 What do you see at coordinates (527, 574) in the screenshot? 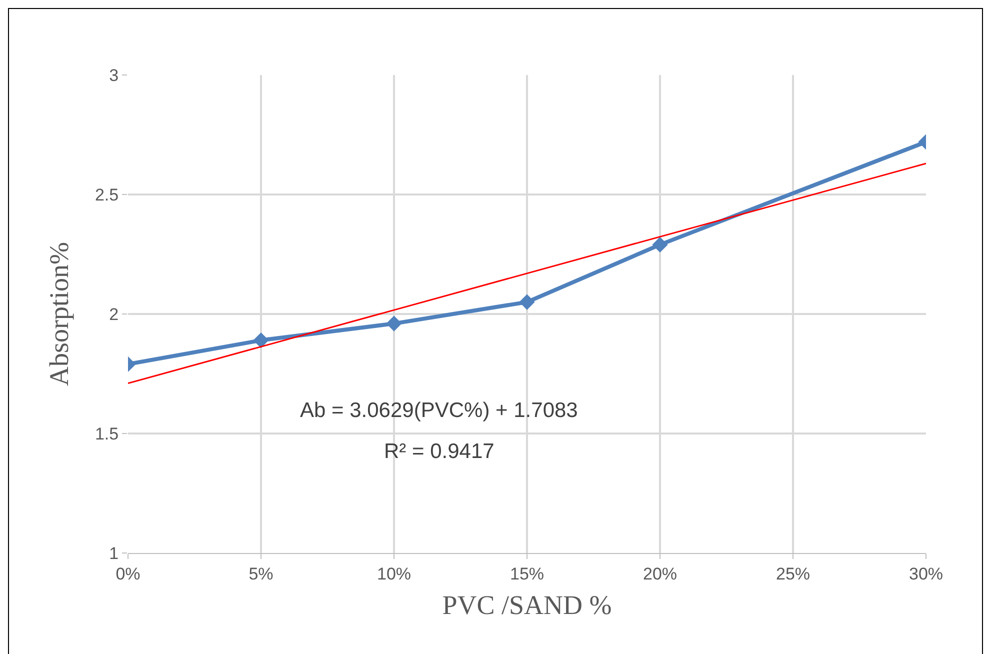
I see `x-tick-label: 15%` at bounding box center [527, 574].